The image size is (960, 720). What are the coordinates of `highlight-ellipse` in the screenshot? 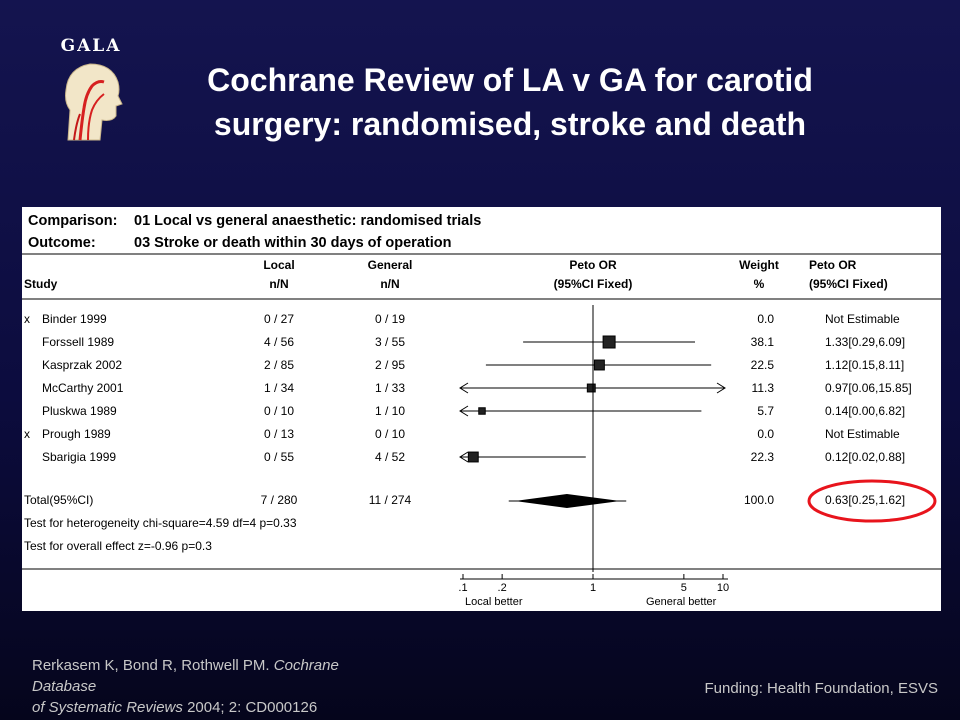 It's located at (872, 501).